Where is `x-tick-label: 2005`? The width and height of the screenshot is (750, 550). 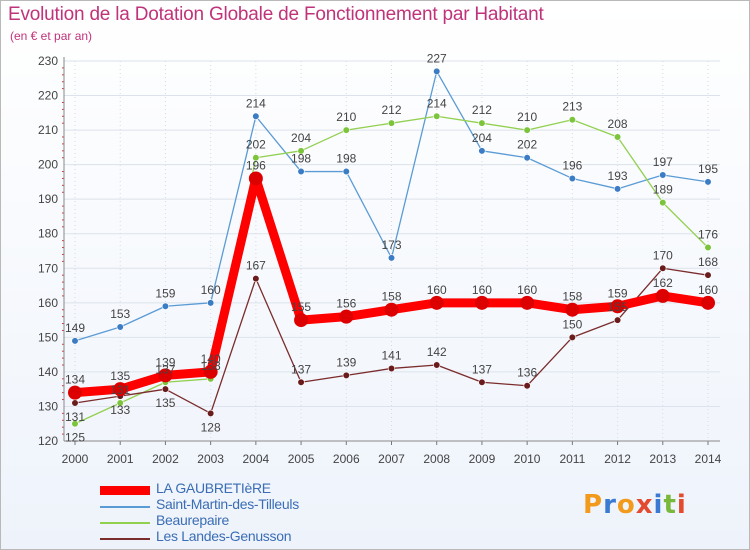
x-tick-label: 2005 is located at coordinates (301, 459).